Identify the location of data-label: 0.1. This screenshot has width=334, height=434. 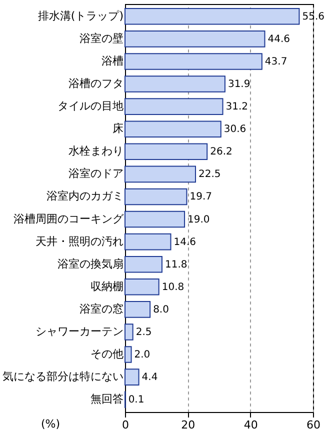
(136, 400).